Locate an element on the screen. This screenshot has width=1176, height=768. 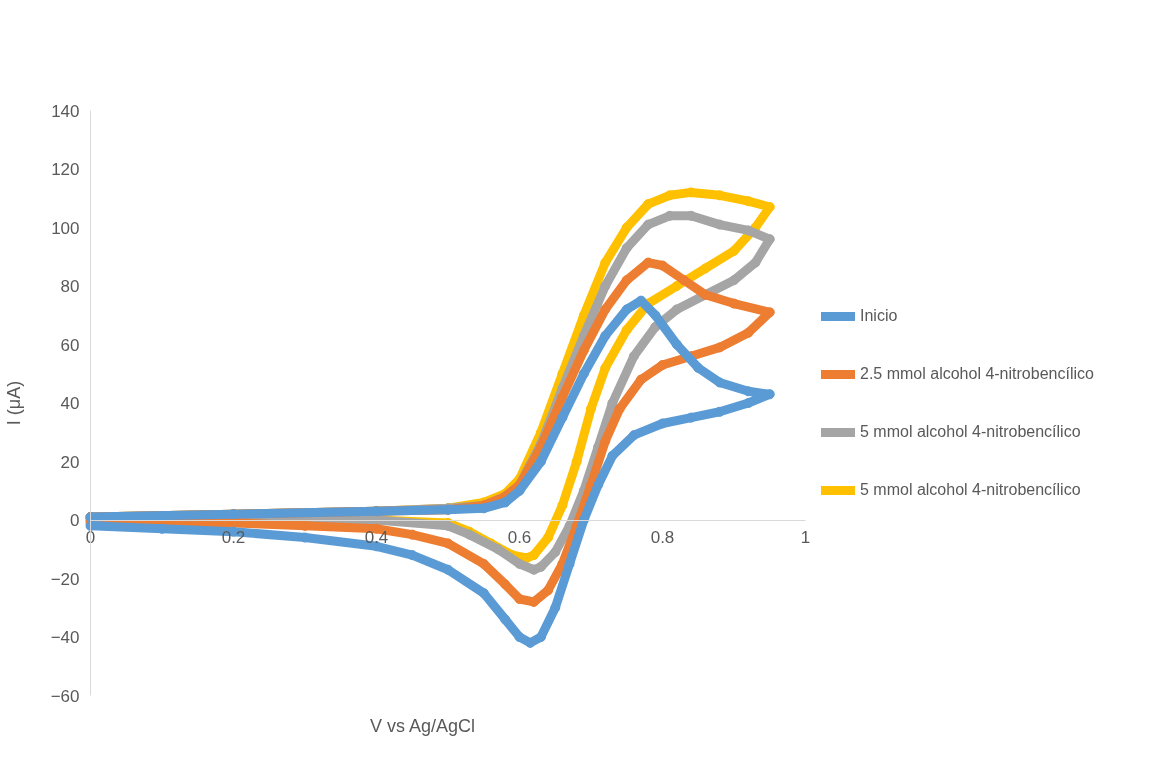
y-tick-label: −20 is located at coordinates (65, 579).